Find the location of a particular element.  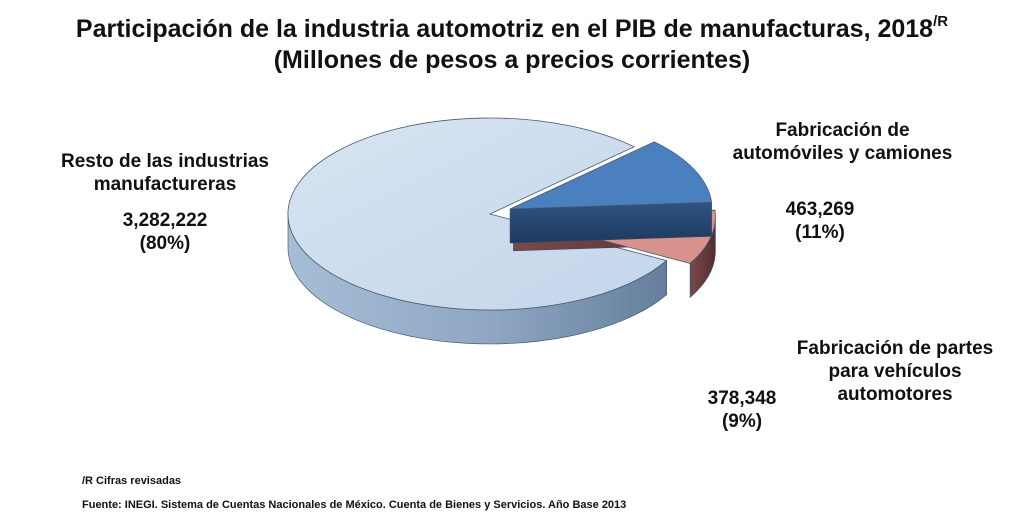

slice-value-automoviles-block: 463,269 (11%) is located at coordinates (820, 221).